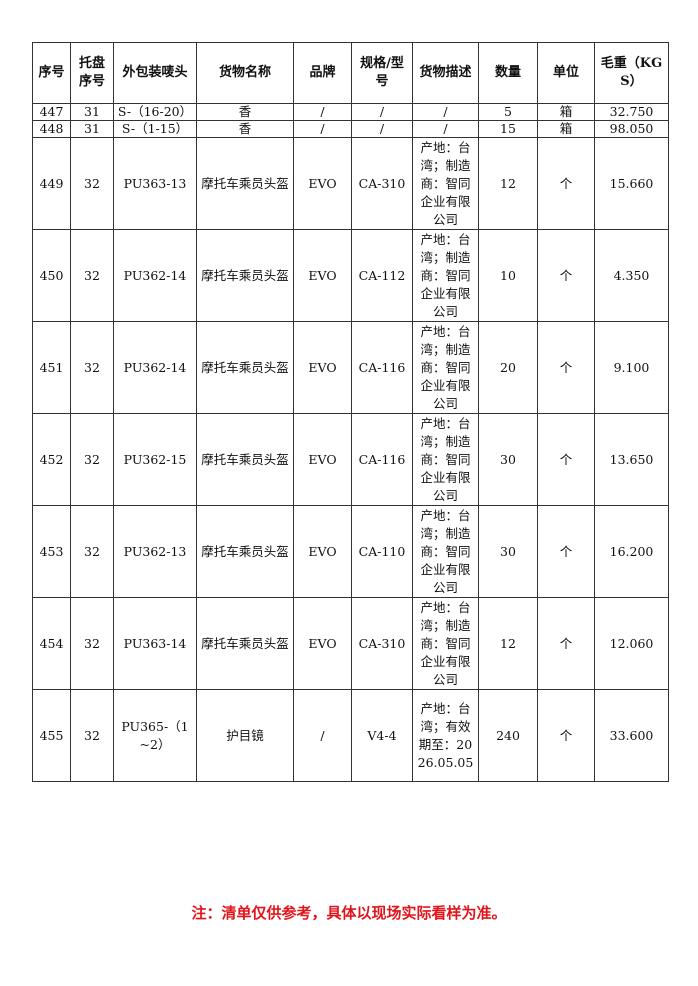 This screenshot has width=698, height=986. What do you see at coordinates (631, 367) in the screenshot?
I see `table-cell: 9.100` at bounding box center [631, 367].